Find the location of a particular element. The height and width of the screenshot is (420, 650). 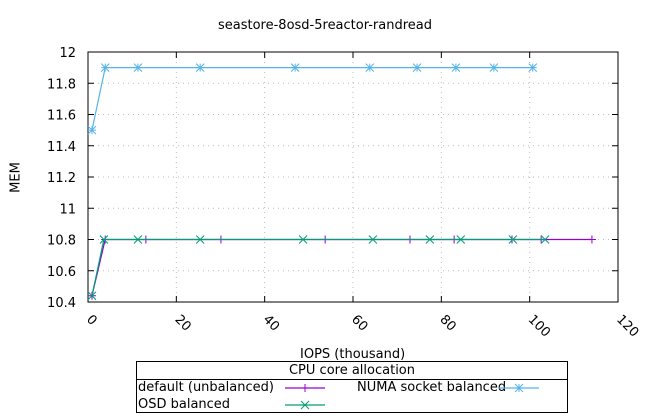

svg-text: 120 is located at coordinates (627, 326).